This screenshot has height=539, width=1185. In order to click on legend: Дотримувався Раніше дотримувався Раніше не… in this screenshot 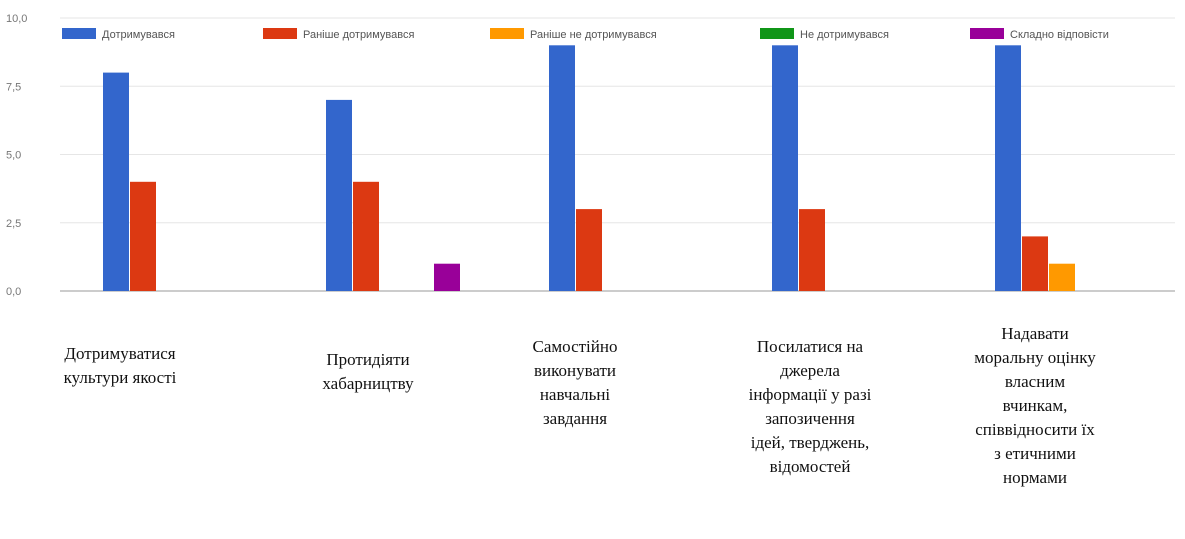, I will do `click(585, 34)`.